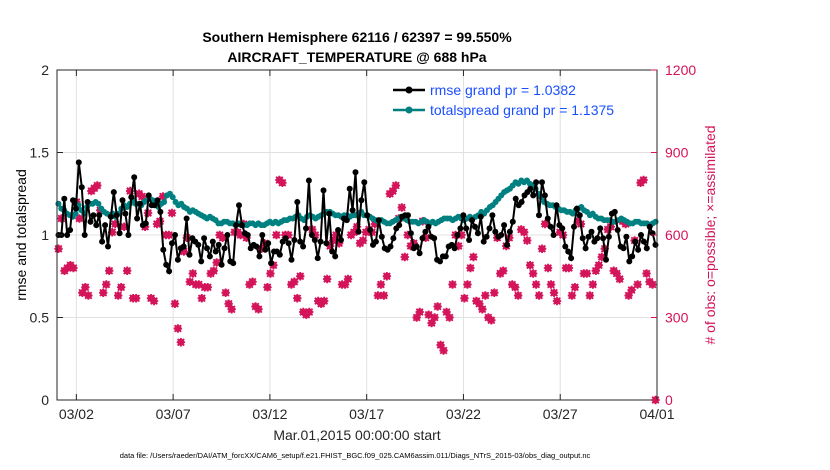 This screenshot has width=830, height=470. What do you see at coordinates (356, 57) in the screenshot?
I see `chart-title-line-2: AIRCRAFT_TEMPERATURE @ 688 hPa` at bounding box center [356, 57].